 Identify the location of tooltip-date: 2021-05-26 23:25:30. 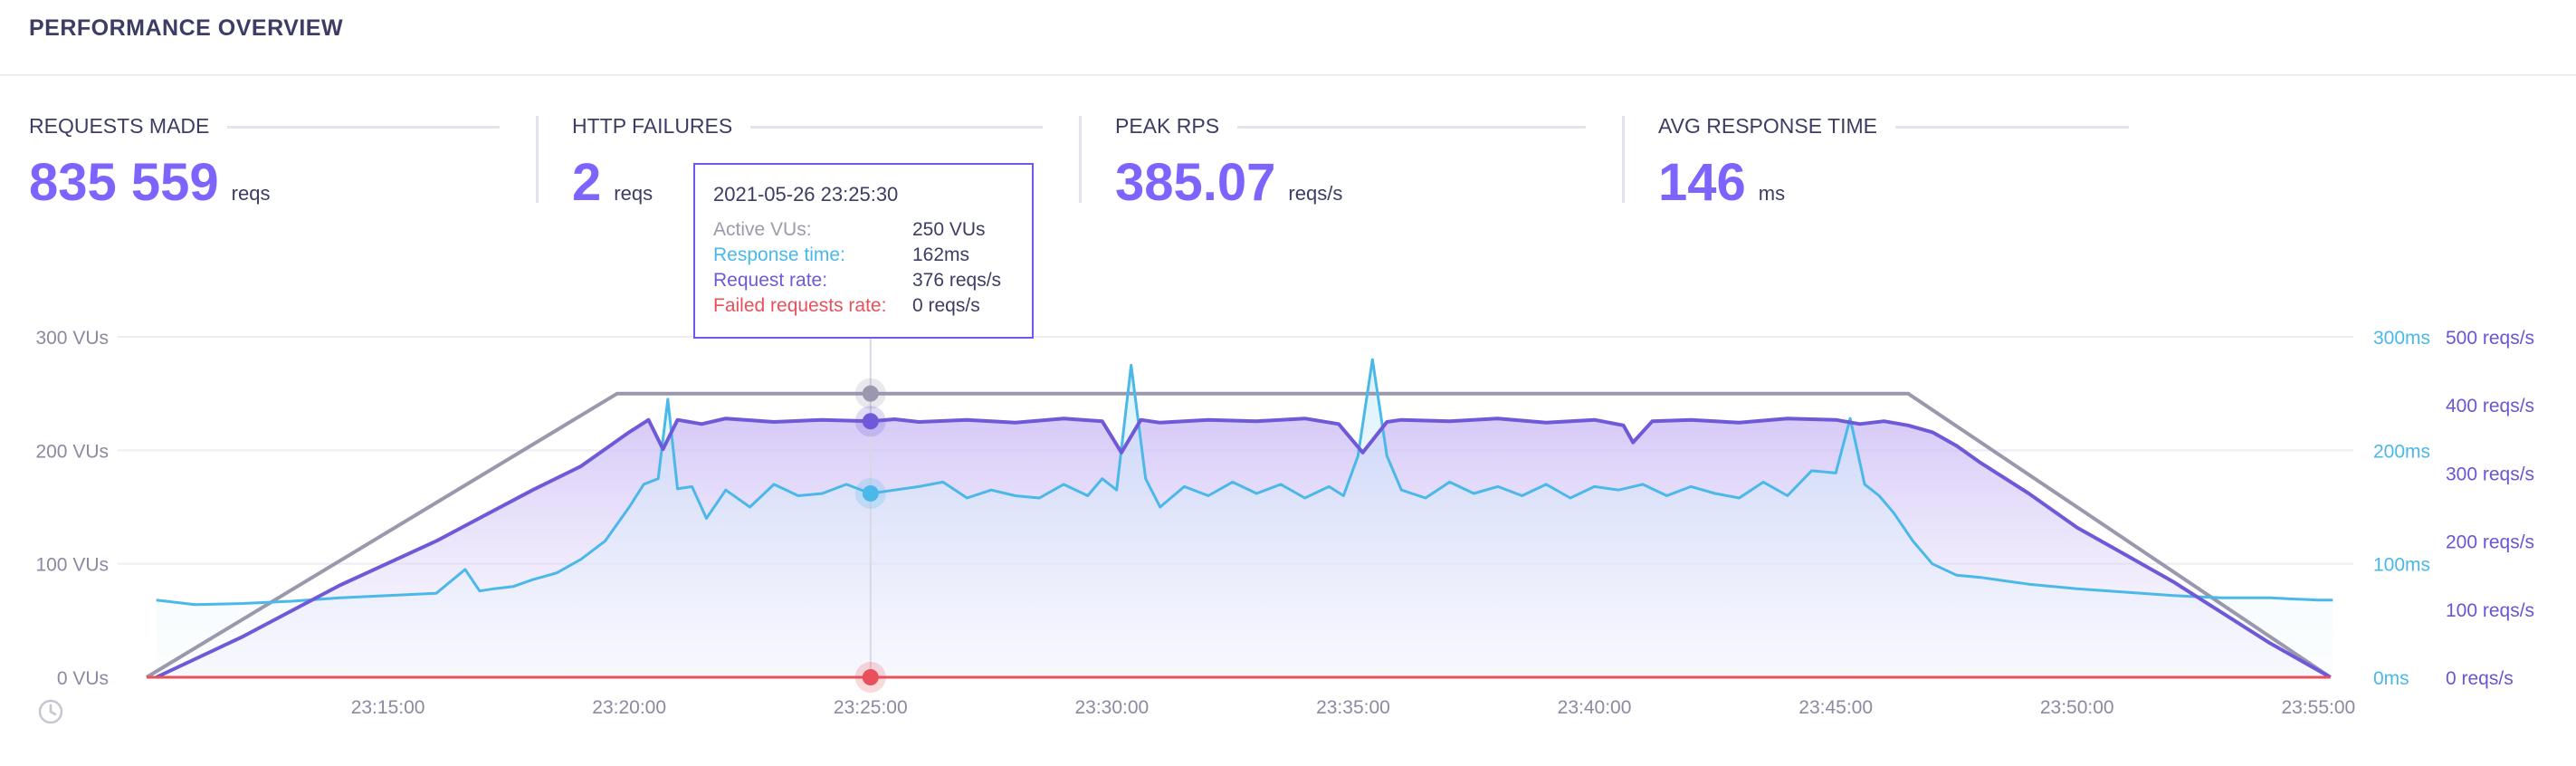
(806, 194).